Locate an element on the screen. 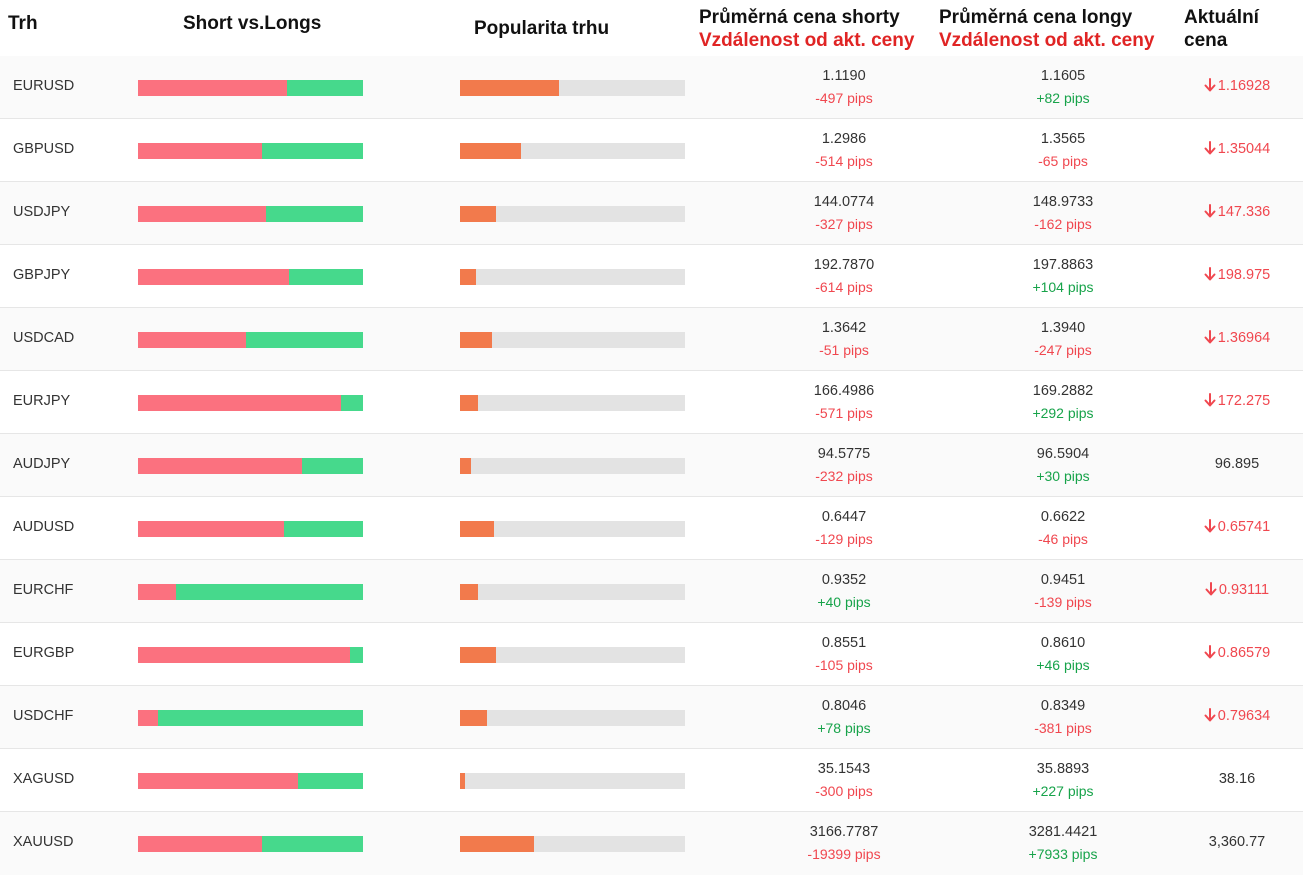  avg-long-price: 35.8893 is located at coordinates (1063, 769).